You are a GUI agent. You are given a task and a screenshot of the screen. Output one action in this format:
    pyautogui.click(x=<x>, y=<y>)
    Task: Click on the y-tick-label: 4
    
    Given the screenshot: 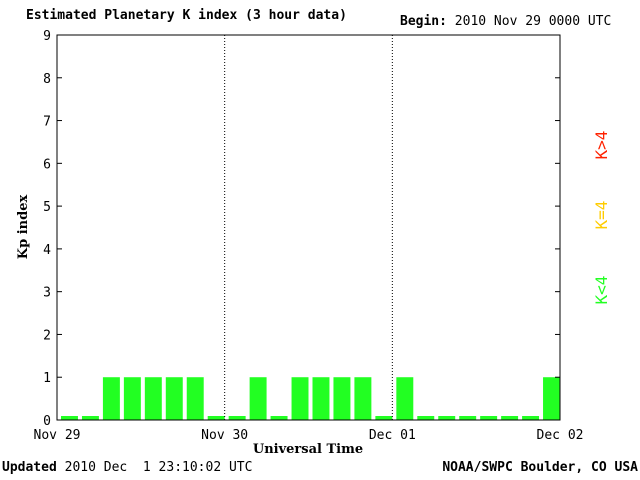 What is the action you would take?
    pyautogui.click(x=47, y=250)
    